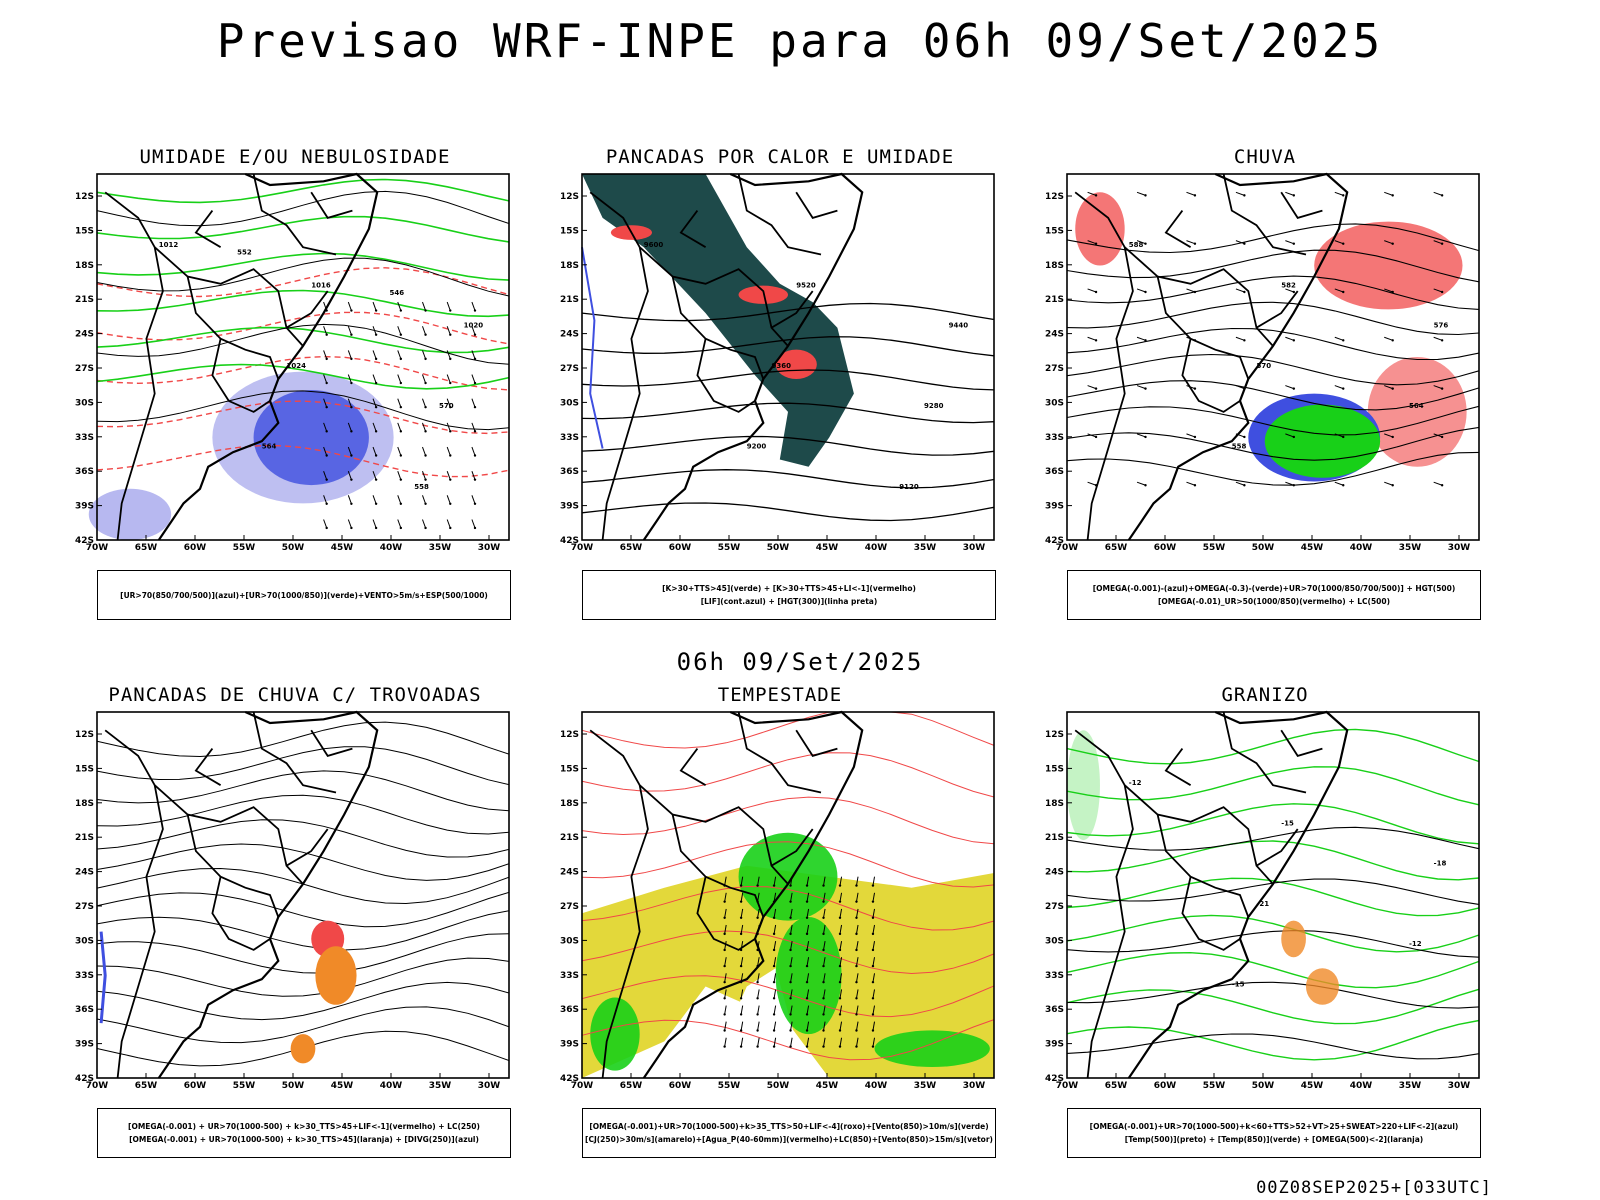 Image resolution: width=1600 pixels, height=1200 pixels. I want to click on lat-tick-label: 30S, so click(569, 941).